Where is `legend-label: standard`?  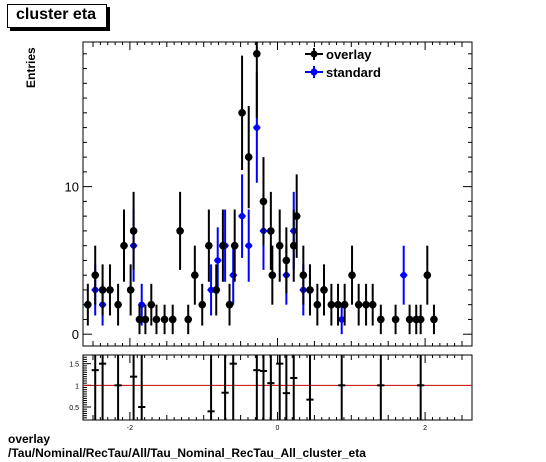 legend-label: standard is located at coordinates (353, 72).